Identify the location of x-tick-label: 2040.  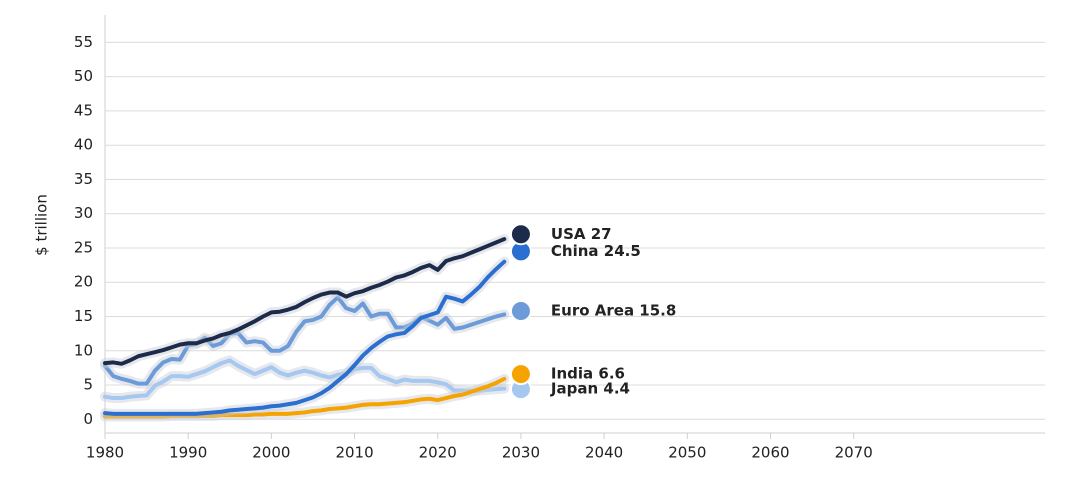
(604, 453).